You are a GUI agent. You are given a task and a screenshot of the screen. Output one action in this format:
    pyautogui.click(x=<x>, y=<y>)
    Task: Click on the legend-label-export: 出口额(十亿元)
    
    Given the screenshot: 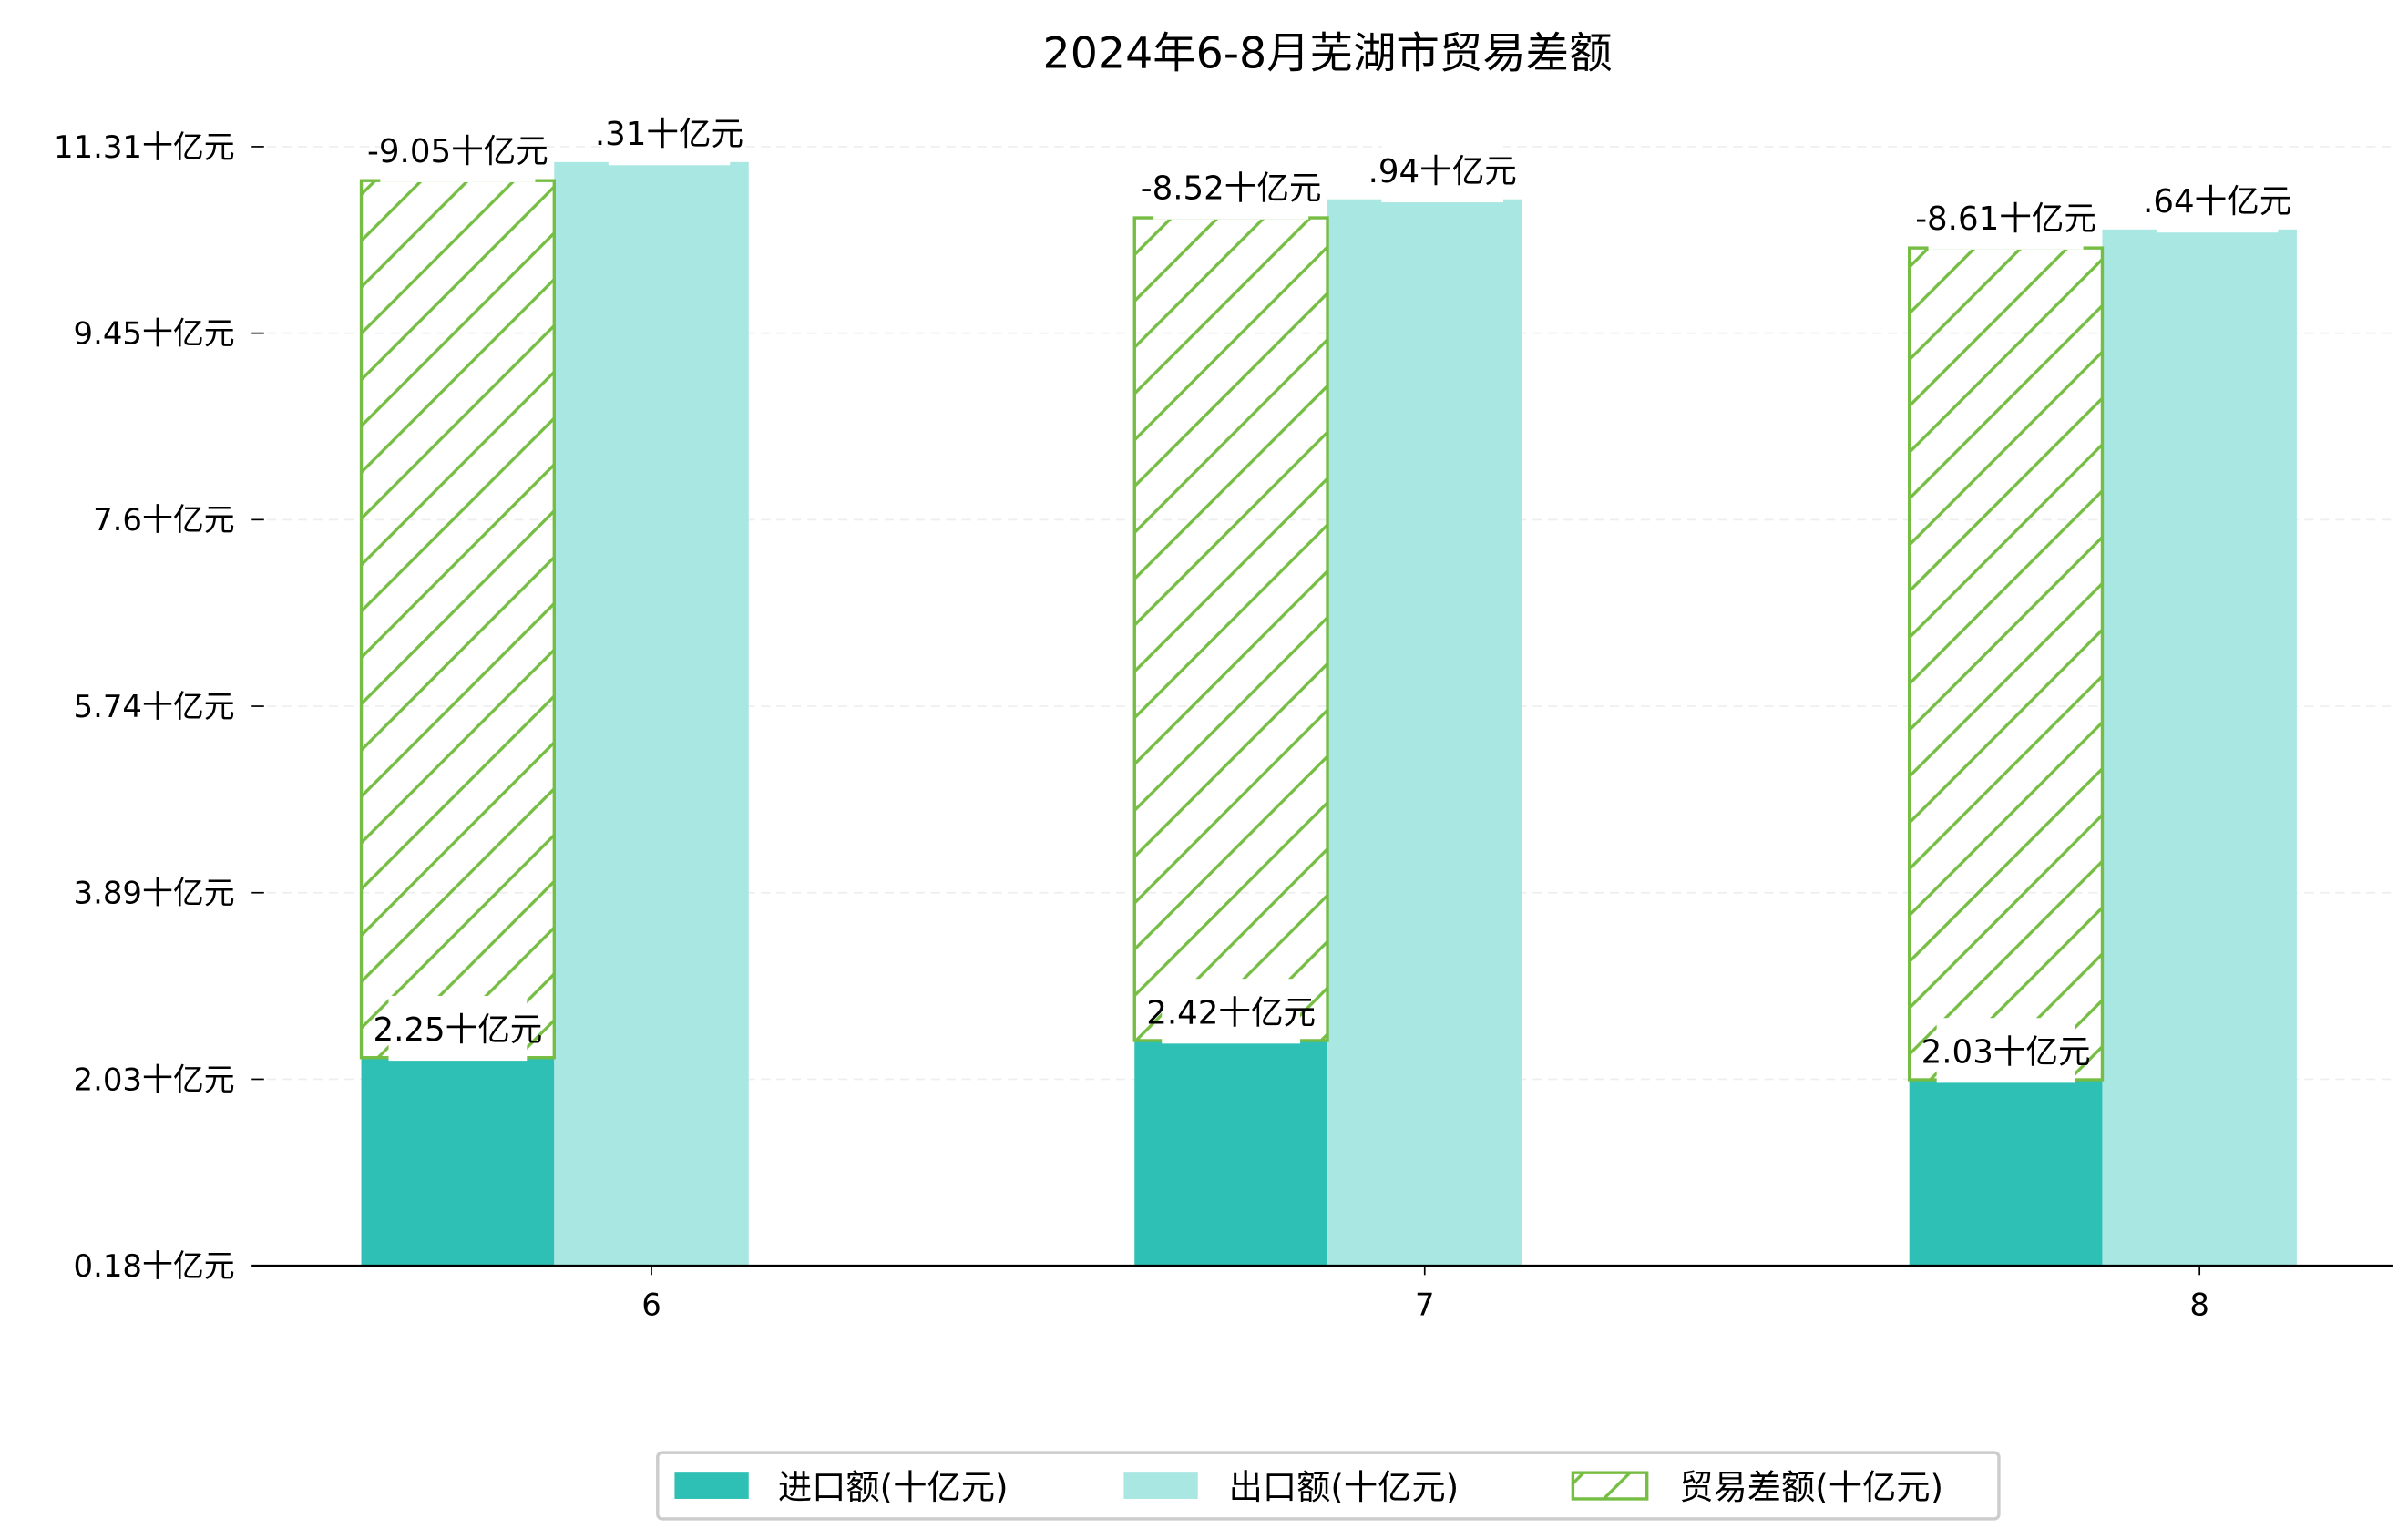 What is the action you would take?
    pyautogui.click(x=1345, y=1487)
    